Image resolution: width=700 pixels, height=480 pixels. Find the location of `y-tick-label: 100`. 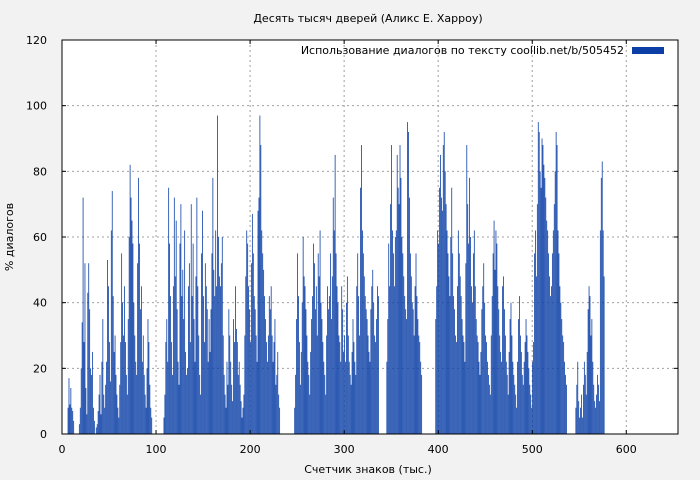

y-tick-label: 100 is located at coordinates (36, 106).